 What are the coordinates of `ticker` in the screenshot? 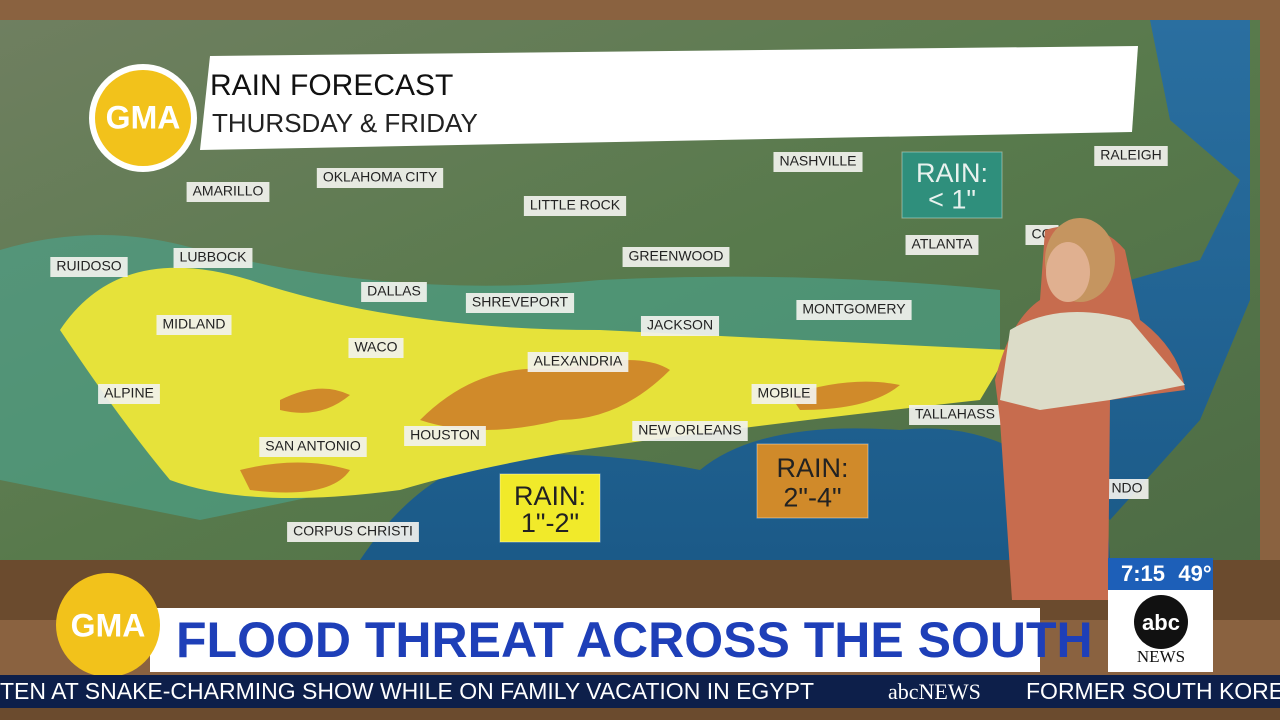 It's located at (640, 691).